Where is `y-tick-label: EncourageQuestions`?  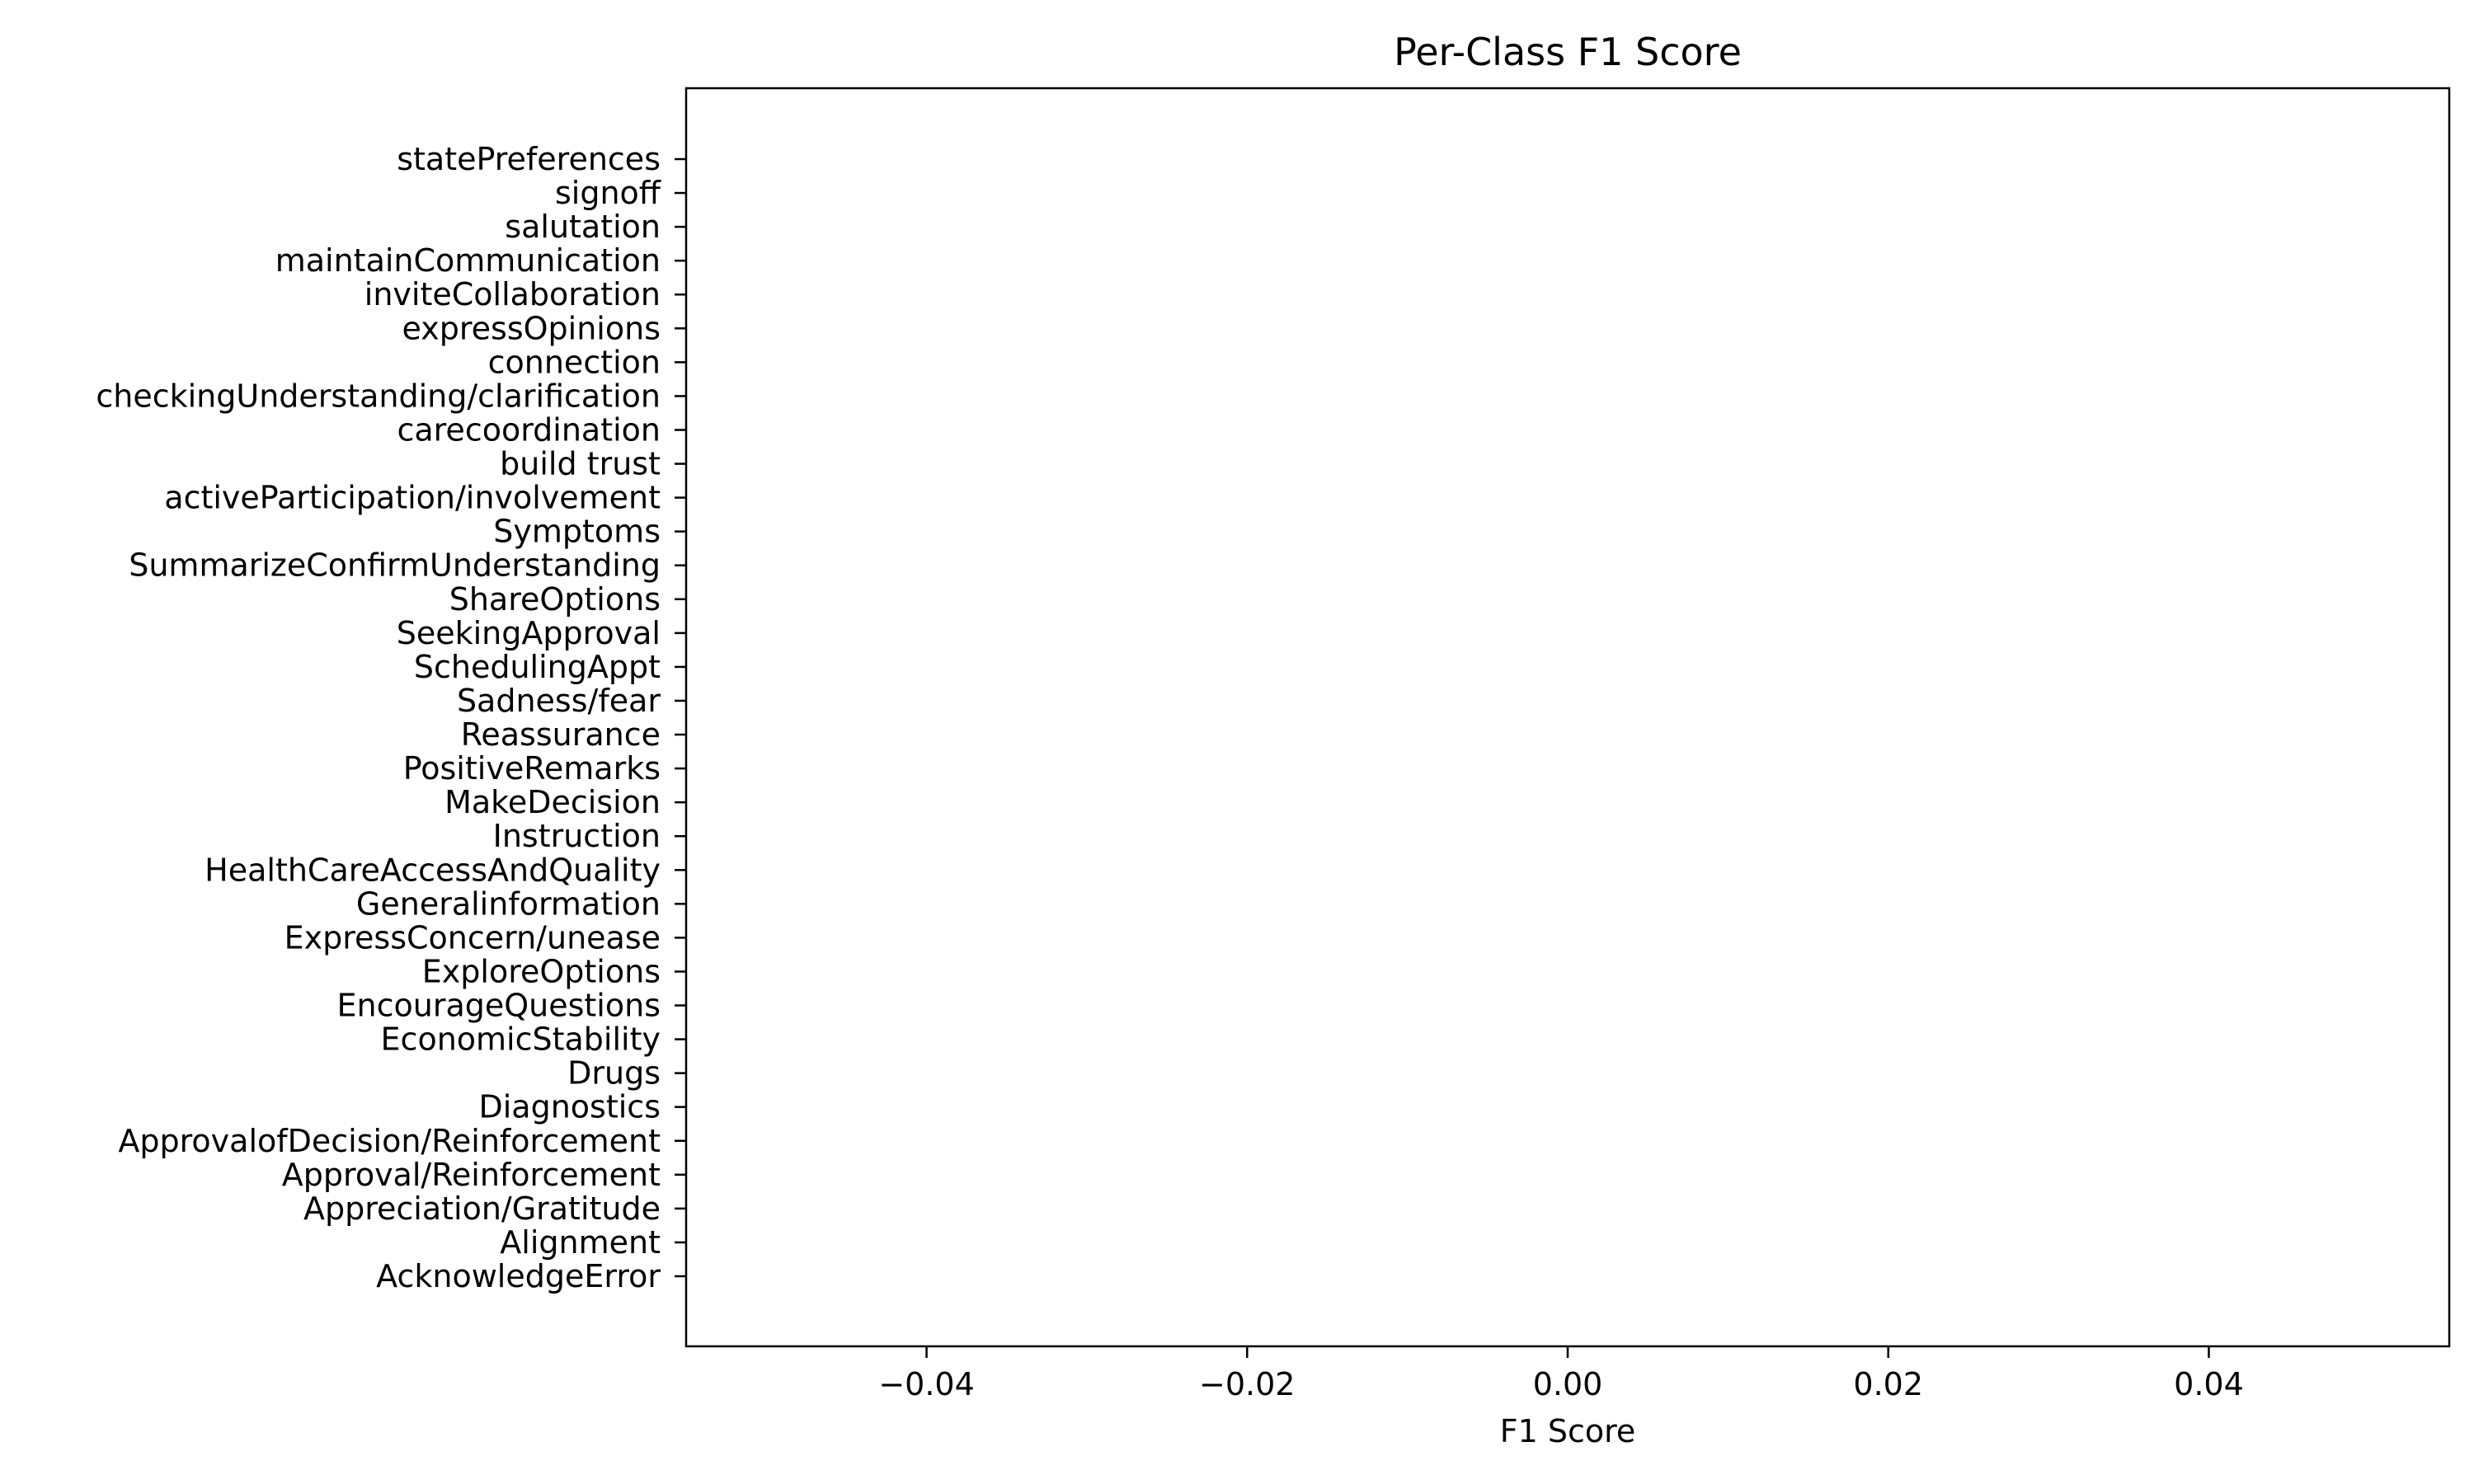 y-tick-label: EncourageQuestions is located at coordinates (499, 1006).